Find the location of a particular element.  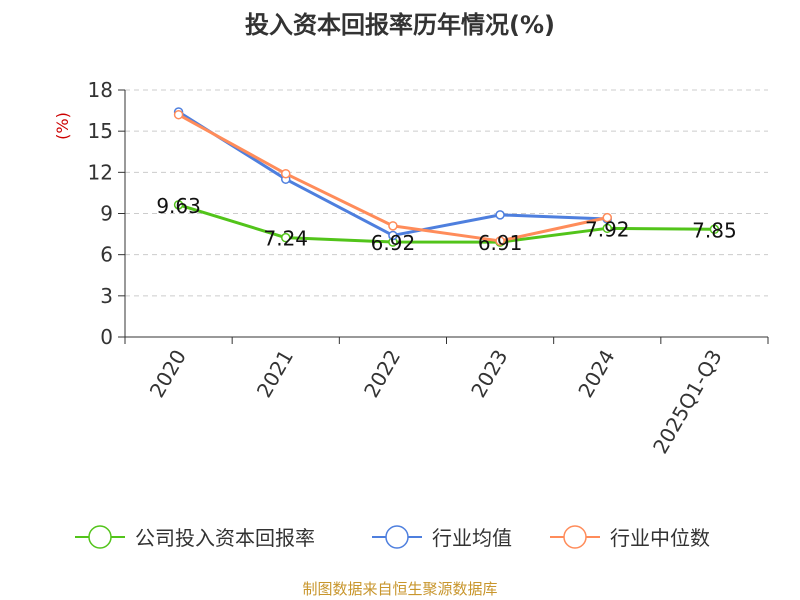

x-tick-label: 2024 is located at coordinates (596, 374).